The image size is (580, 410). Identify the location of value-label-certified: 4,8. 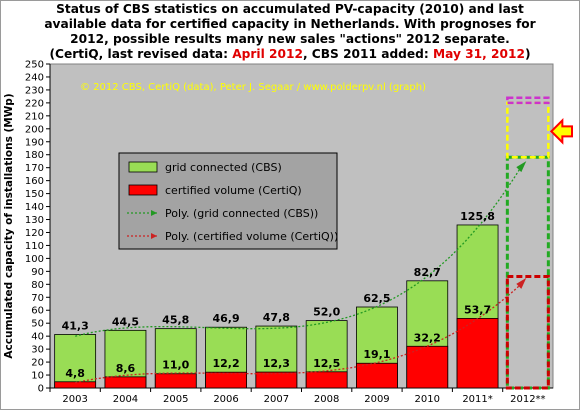
(75, 373).